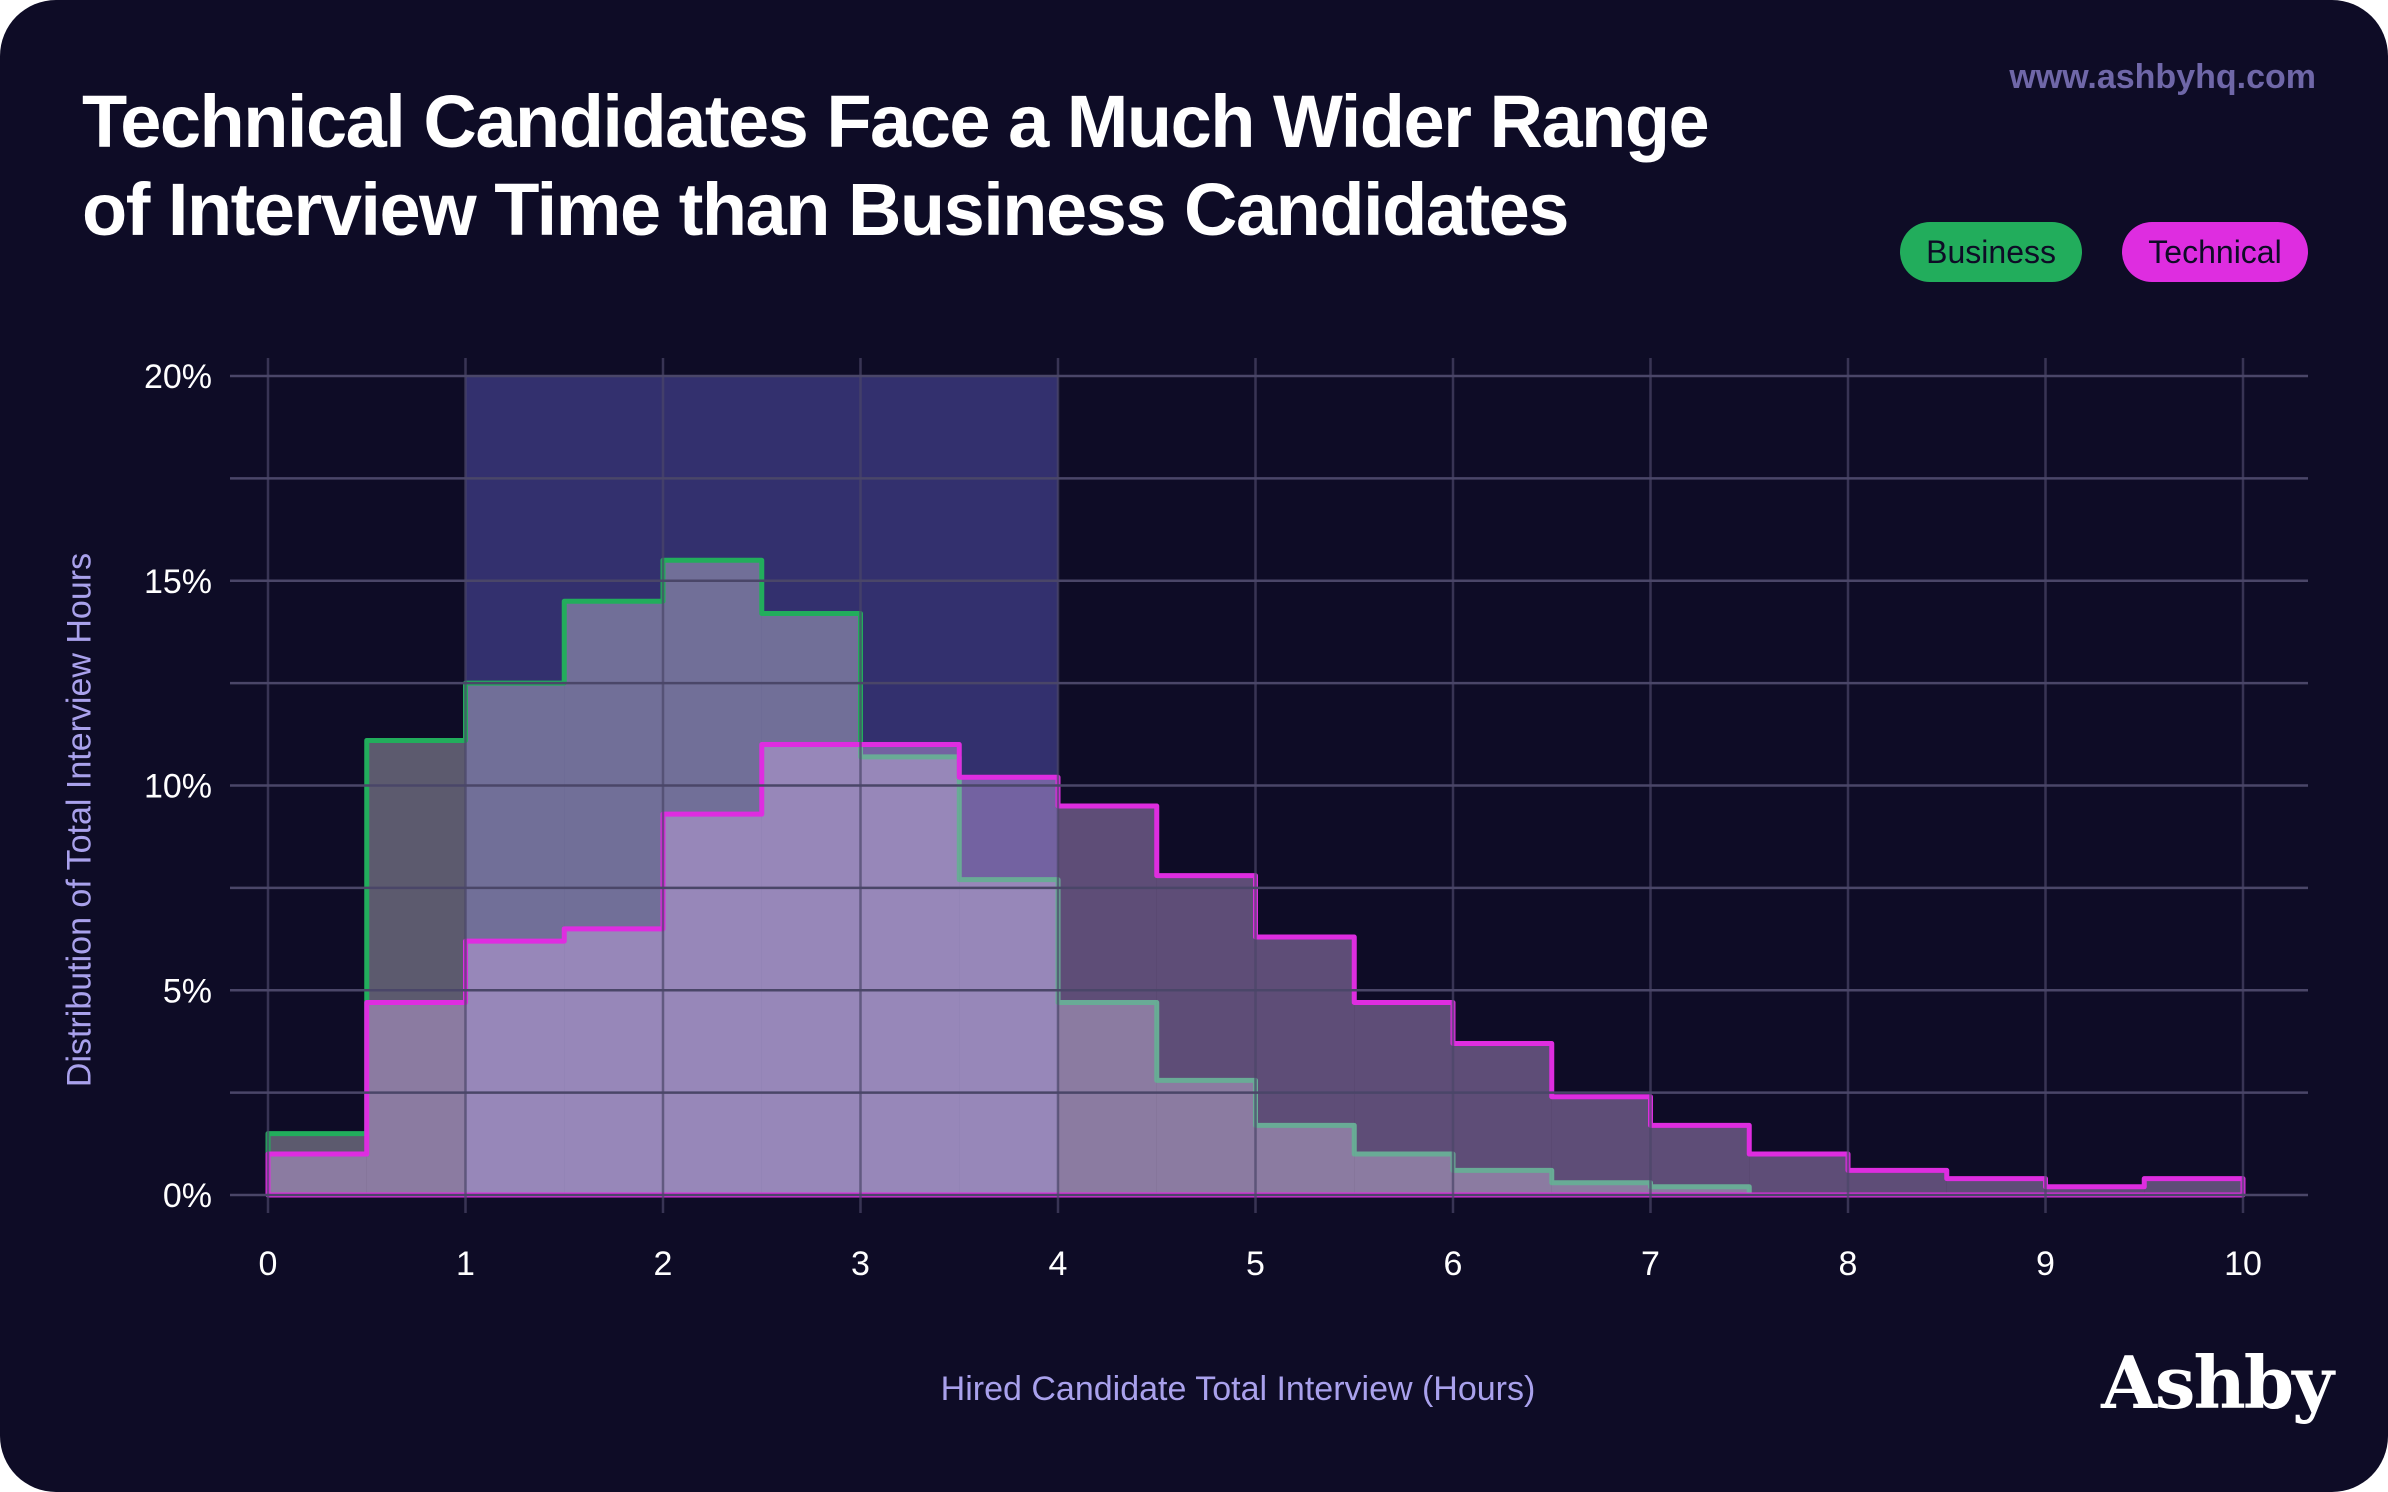 The width and height of the screenshot is (2388, 1492). I want to click on legend-technical: Technical, so click(2215, 252).